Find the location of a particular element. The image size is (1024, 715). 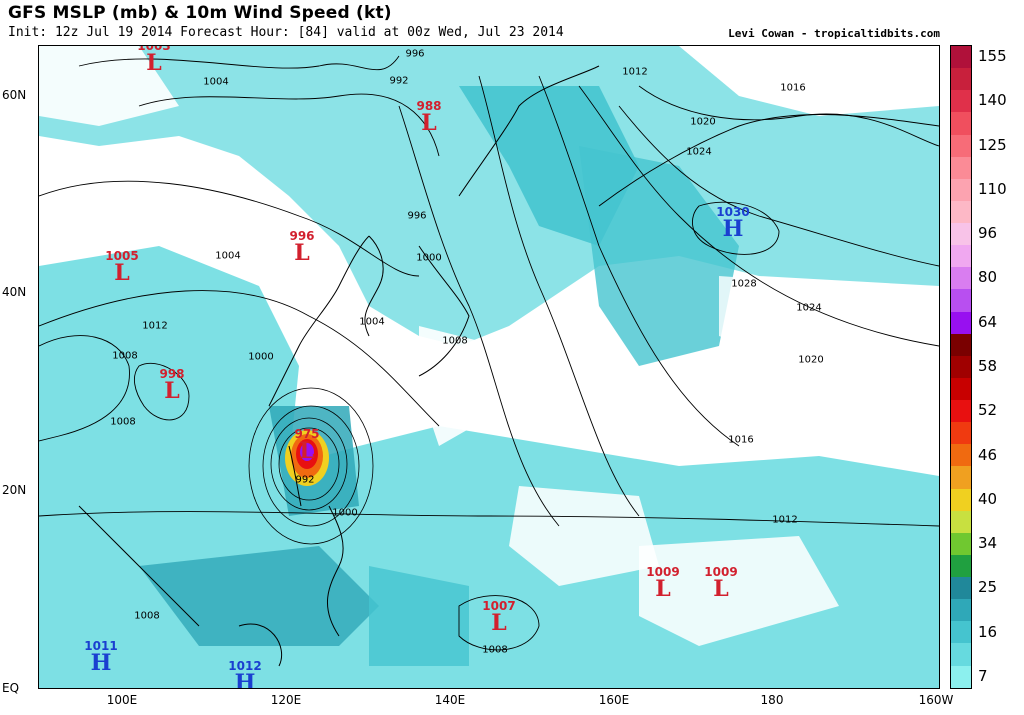

colorbar-tick-label: 34 is located at coordinates (988, 543).